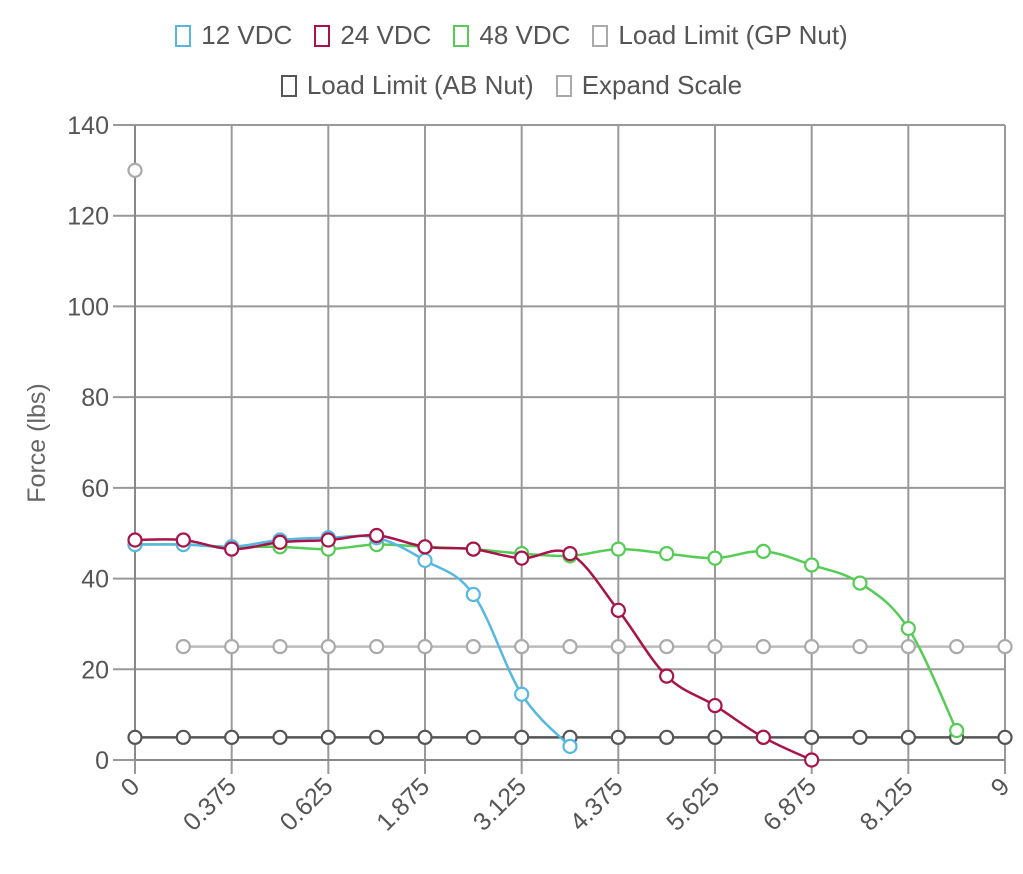 This screenshot has height=874, width=1023. What do you see at coordinates (37, 442) in the screenshot?
I see `y-axis-title: Force (lbs)` at bounding box center [37, 442].